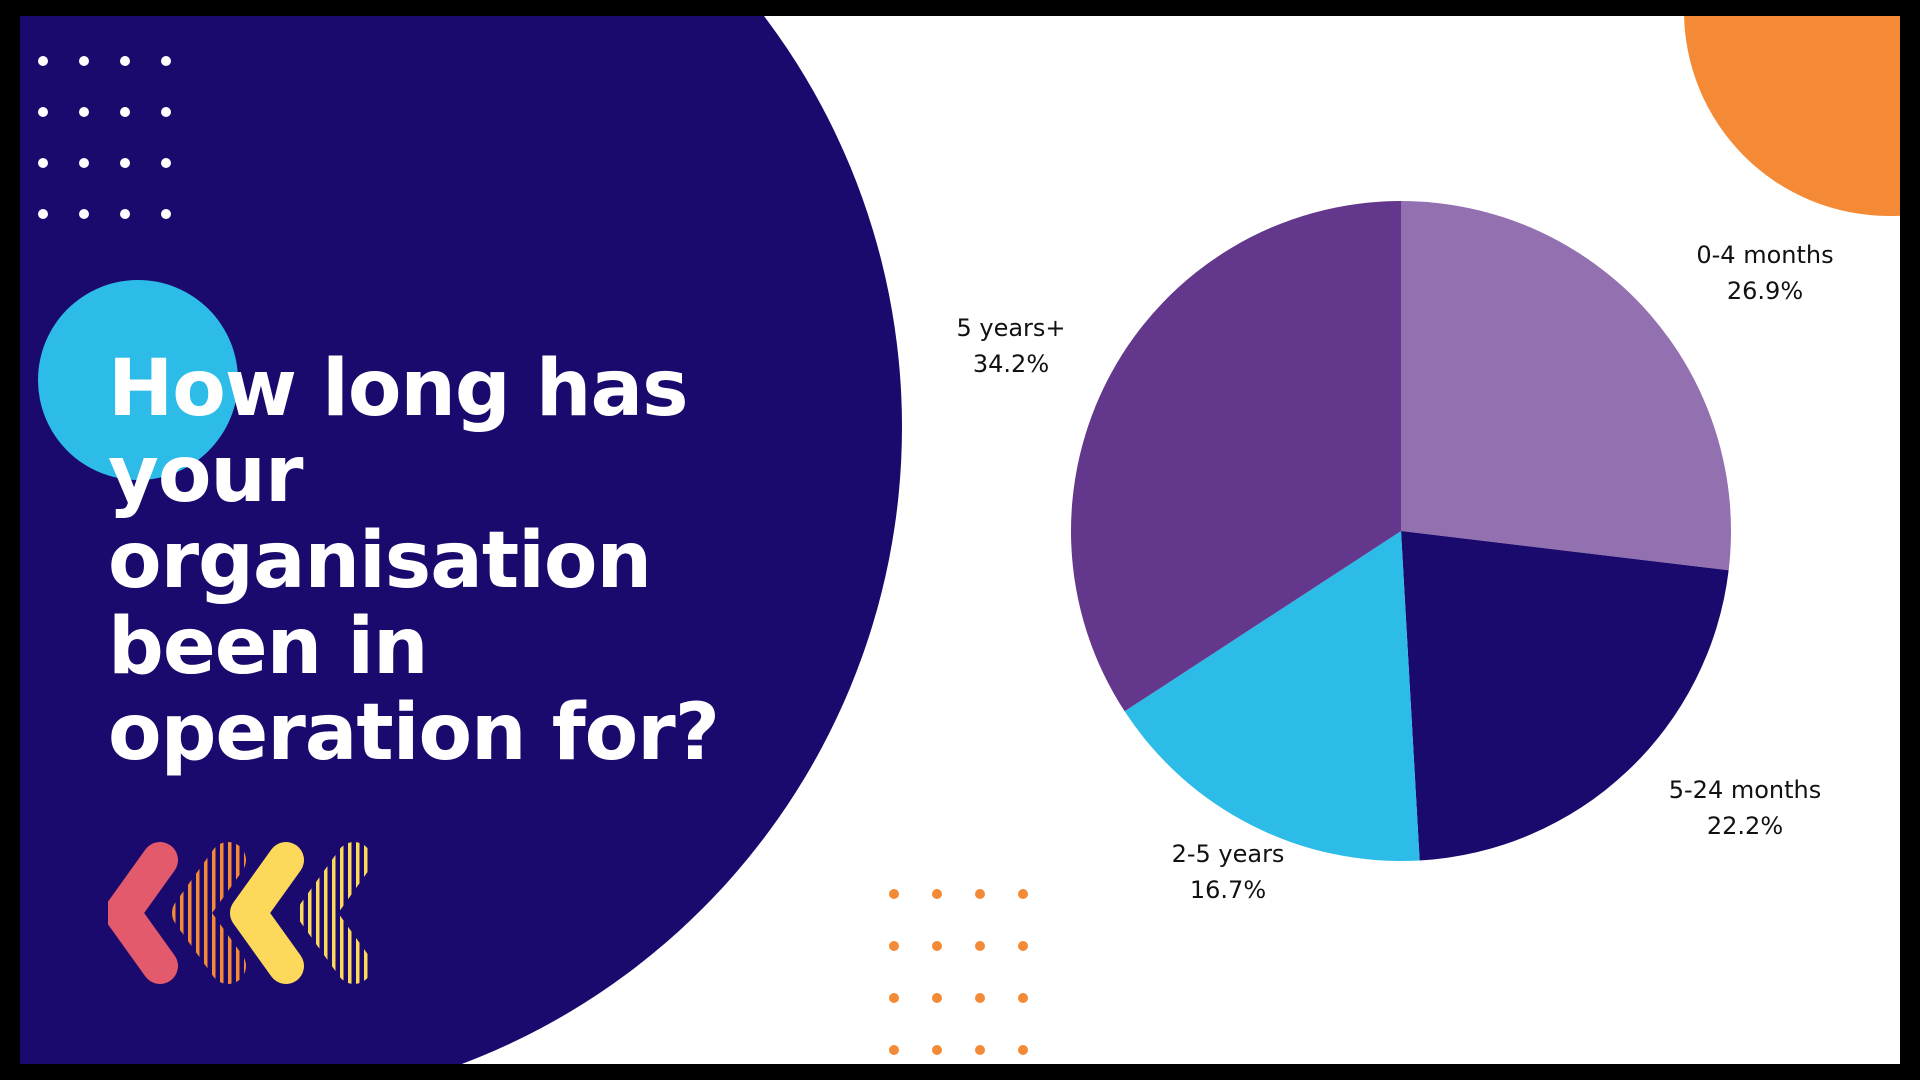  What do you see at coordinates (143, 913) in the screenshot?
I see `chevron-red` at bounding box center [143, 913].